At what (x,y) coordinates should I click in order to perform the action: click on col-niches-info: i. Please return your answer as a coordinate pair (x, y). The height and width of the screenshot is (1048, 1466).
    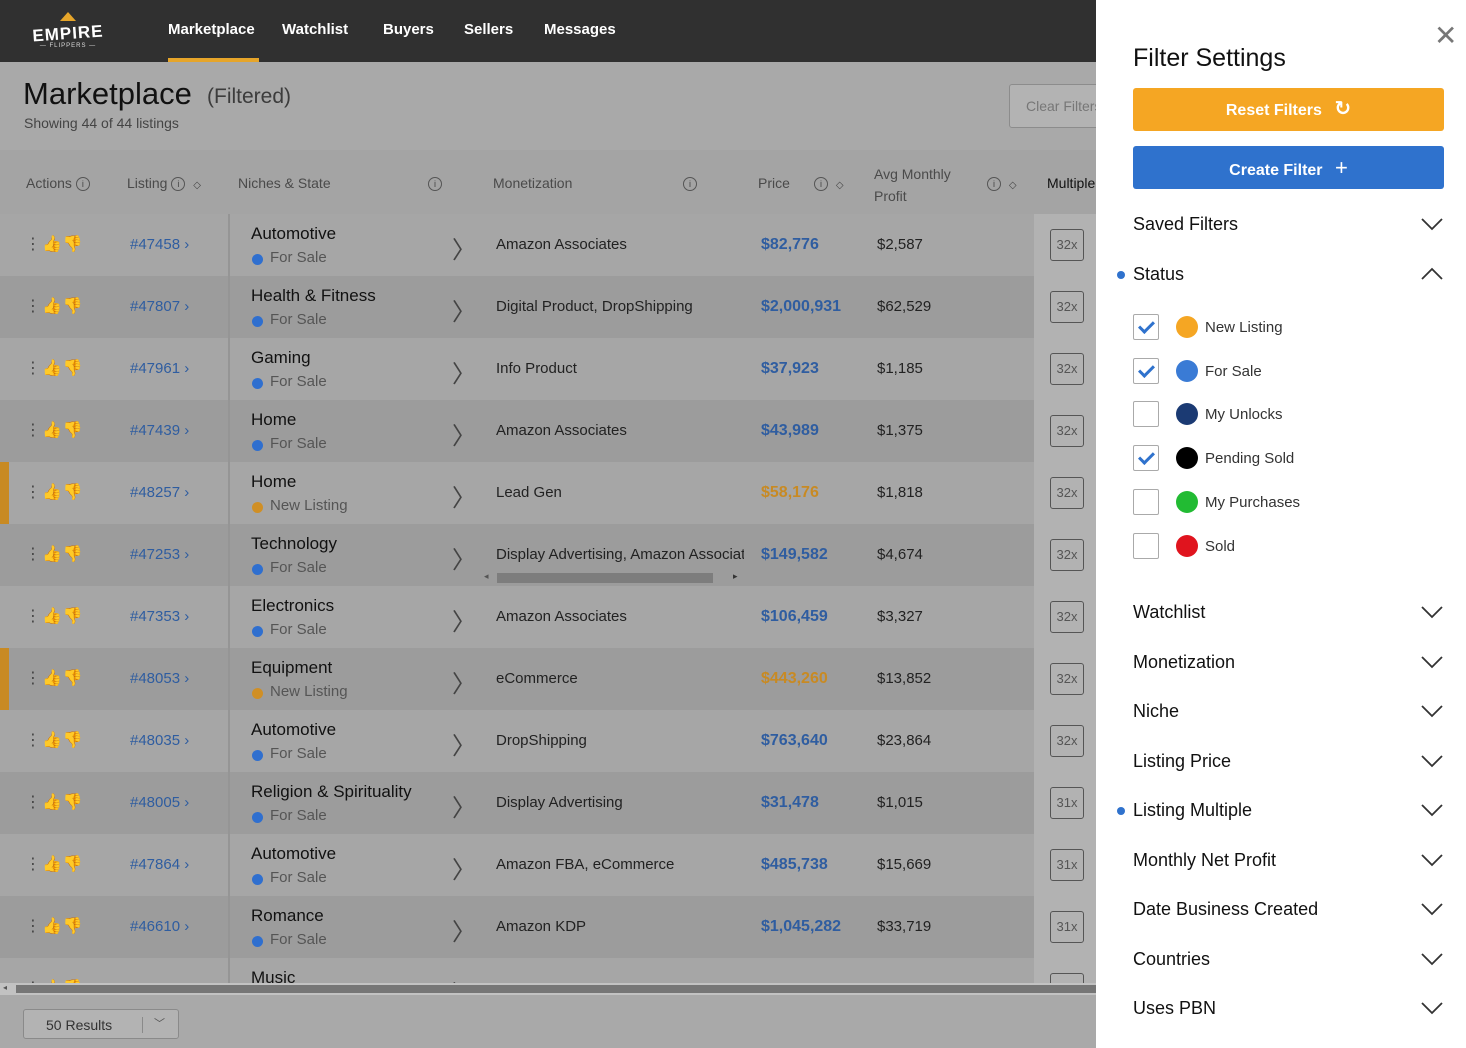
    Looking at the image, I should click on (435, 183).